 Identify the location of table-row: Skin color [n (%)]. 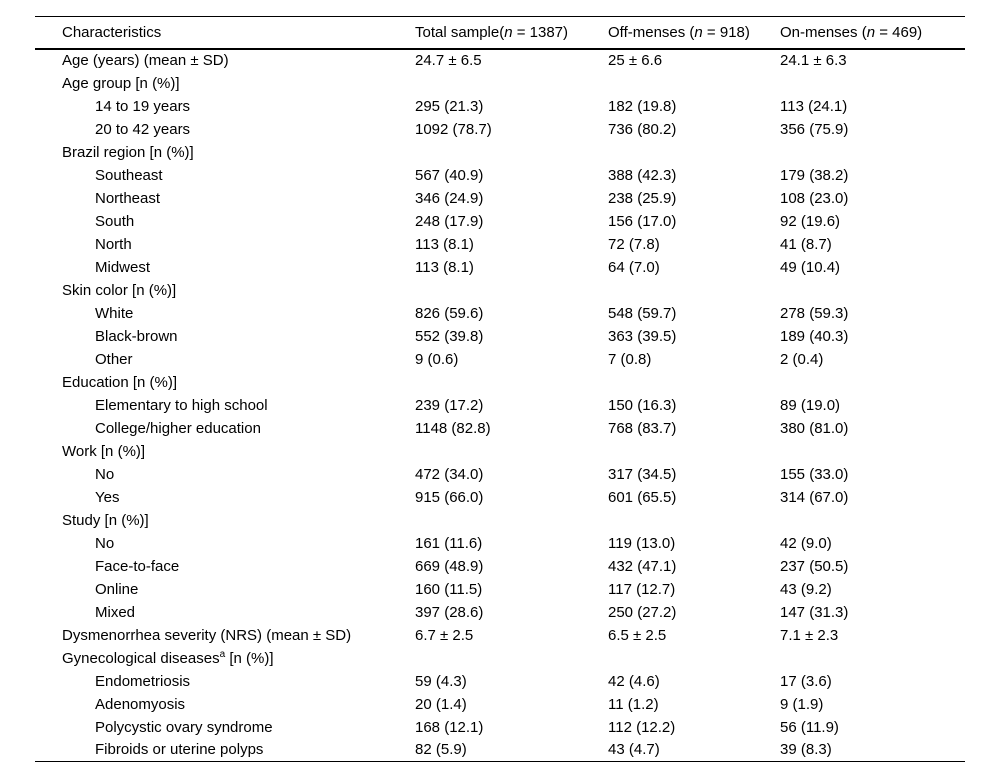
(500, 290).